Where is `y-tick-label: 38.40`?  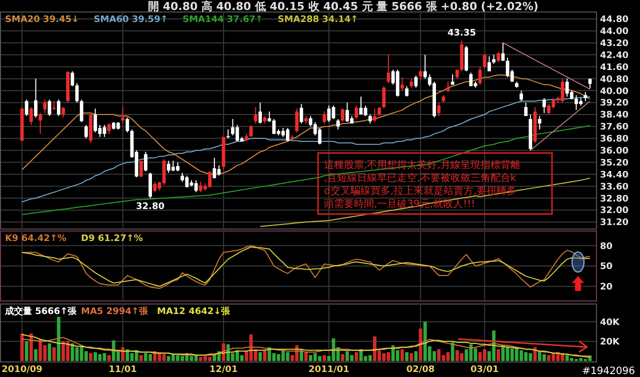 y-tick-label: 38.40 is located at coordinates (614, 115).